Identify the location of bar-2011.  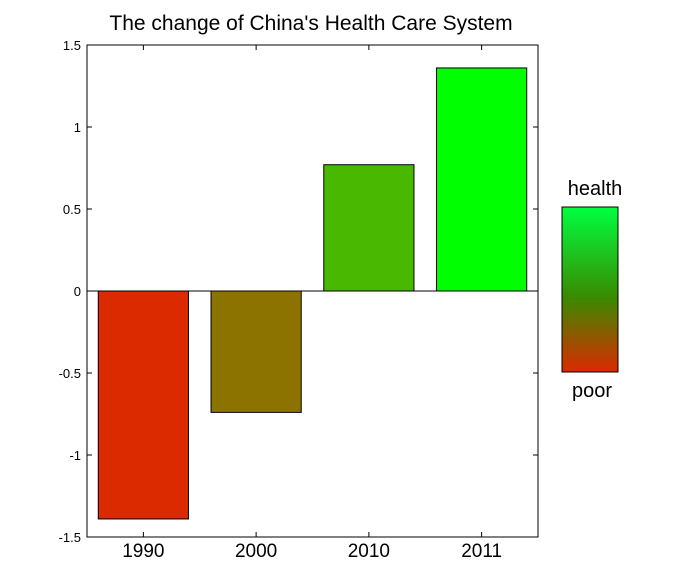
(482, 179).